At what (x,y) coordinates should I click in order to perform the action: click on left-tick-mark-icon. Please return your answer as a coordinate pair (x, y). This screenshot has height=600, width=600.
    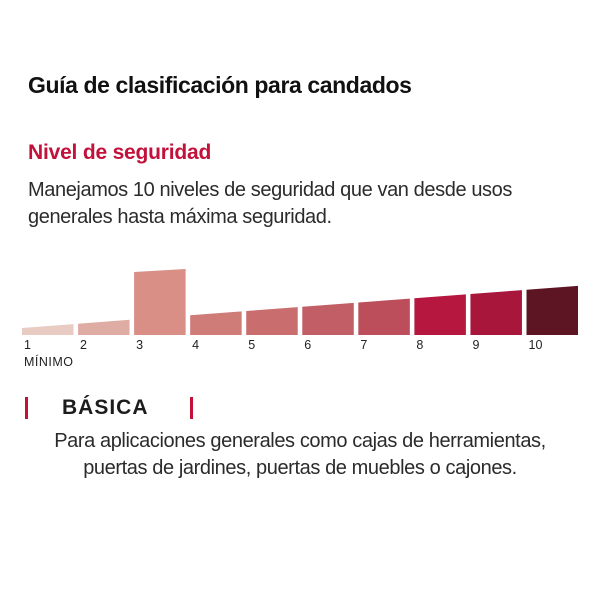
    Looking at the image, I should click on (26, 408).